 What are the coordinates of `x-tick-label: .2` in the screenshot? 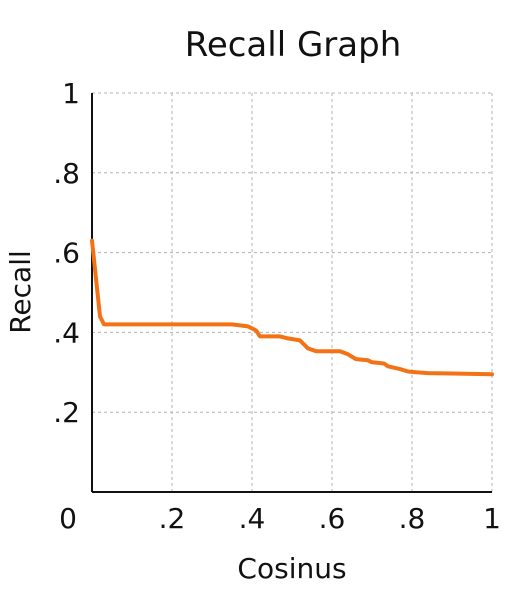 It's located at (172, 518).